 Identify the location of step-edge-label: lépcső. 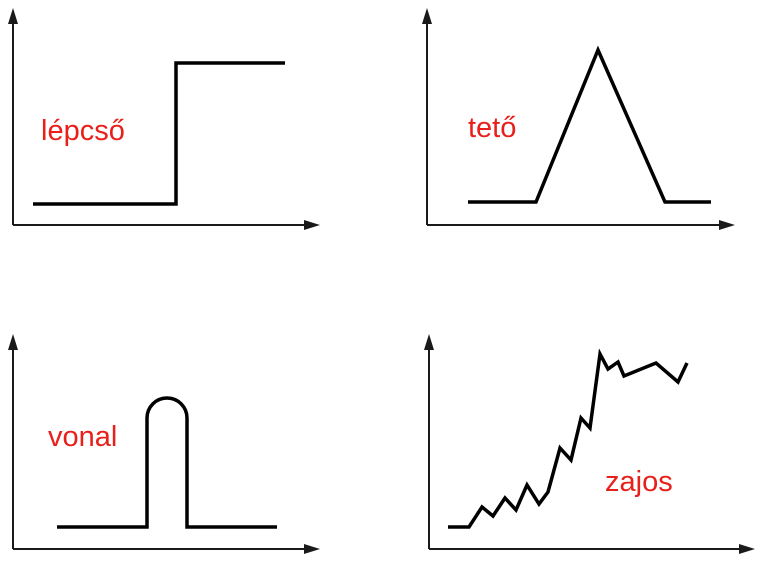
(83, 131).